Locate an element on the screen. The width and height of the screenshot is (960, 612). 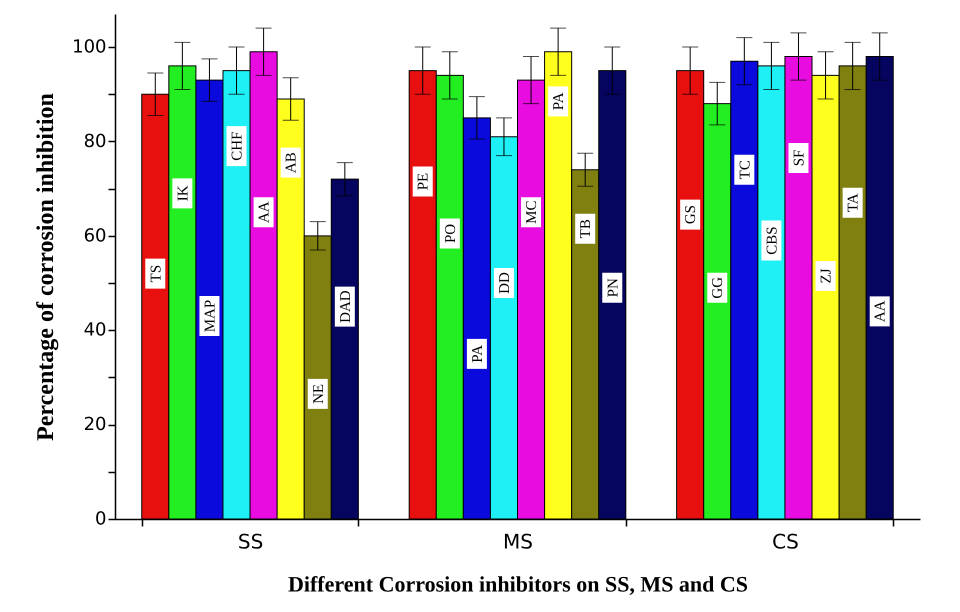
y-tick-label: 100 is located at coordinates (89, 47).